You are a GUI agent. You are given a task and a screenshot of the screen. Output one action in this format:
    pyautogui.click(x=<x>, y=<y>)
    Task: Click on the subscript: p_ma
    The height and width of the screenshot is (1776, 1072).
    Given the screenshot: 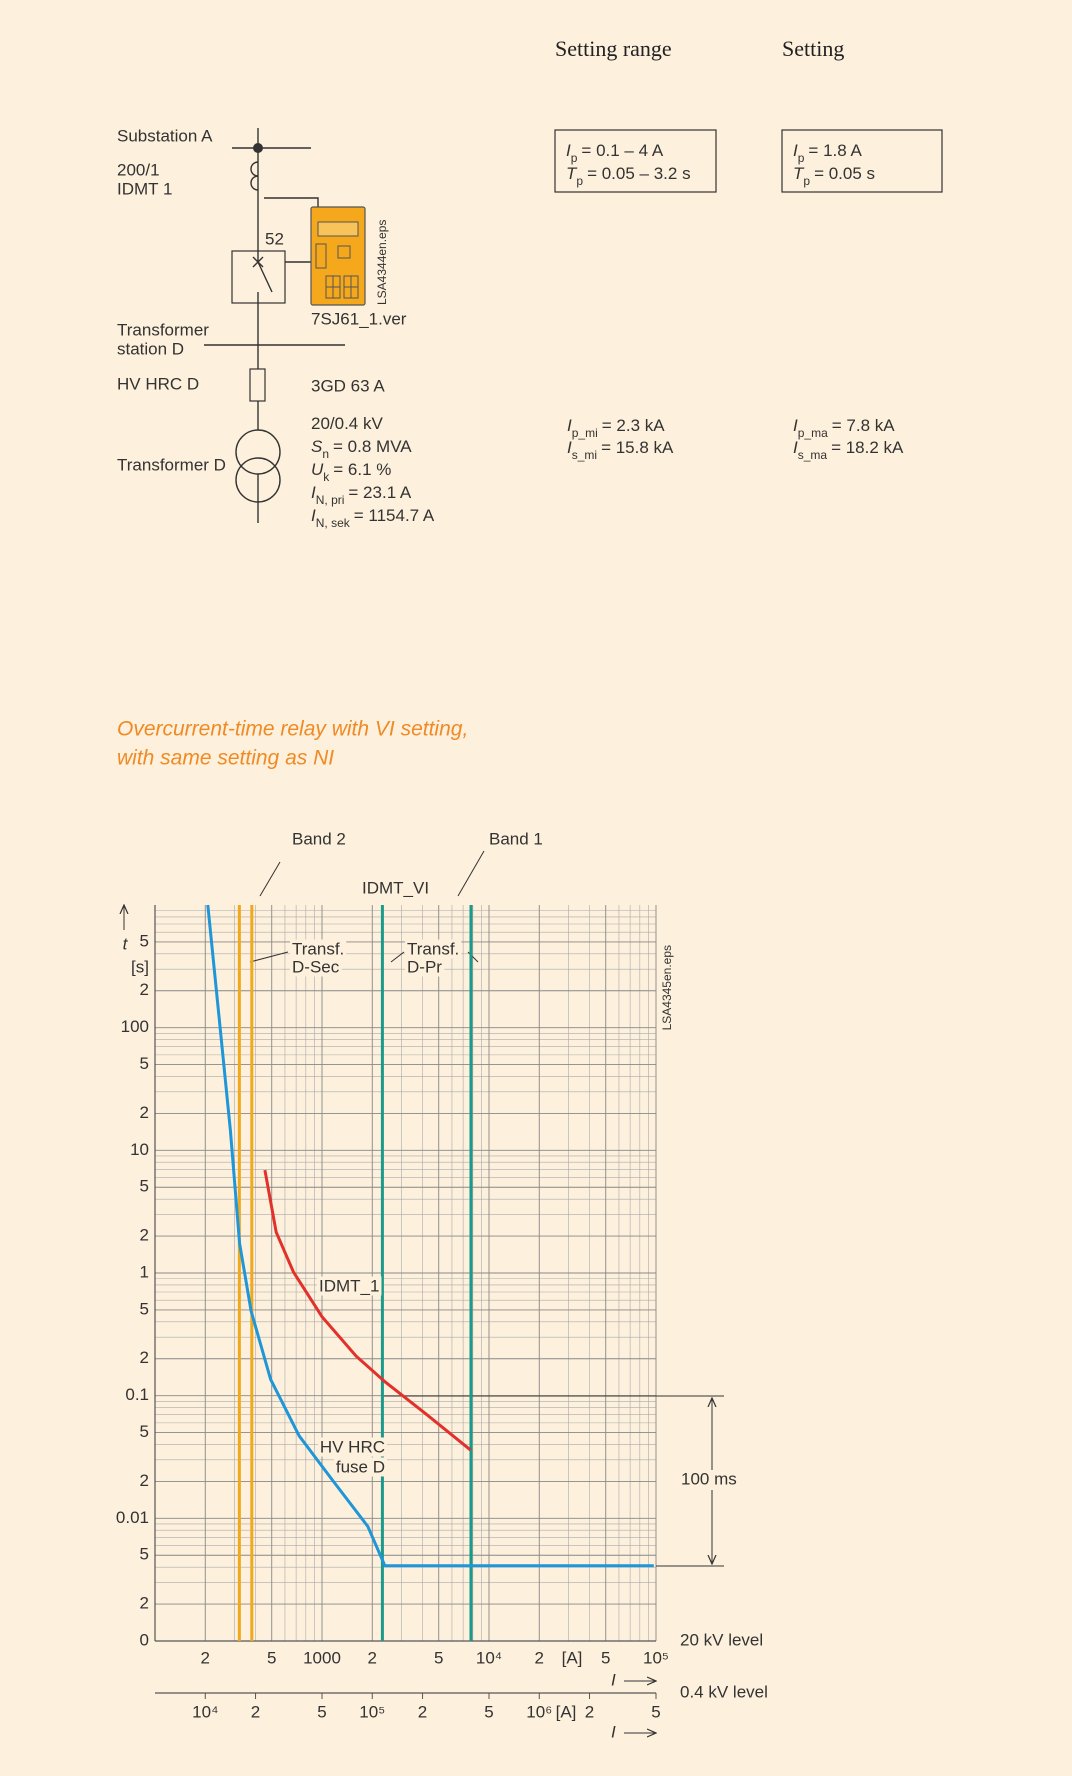 What is the action you would take?
    pyautogui.click(x=813, y=433)
    